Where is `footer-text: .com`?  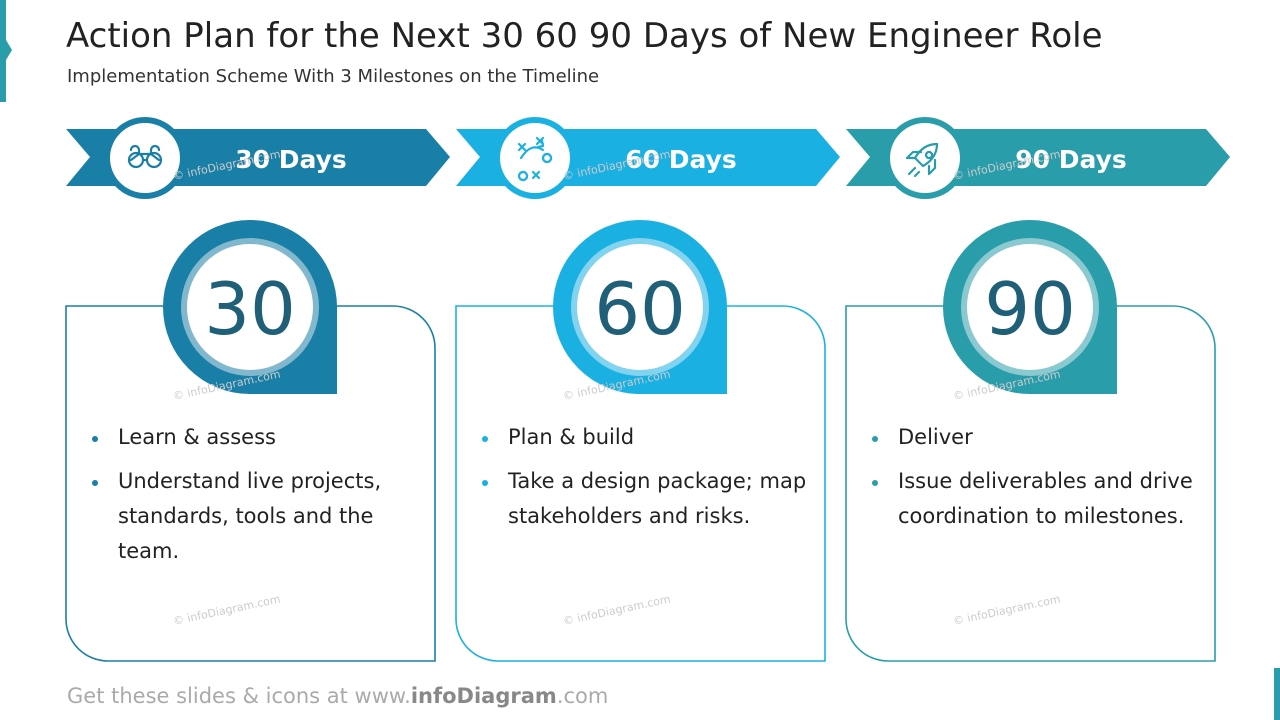 footer-text: .com is located at coordinates (582, 696).